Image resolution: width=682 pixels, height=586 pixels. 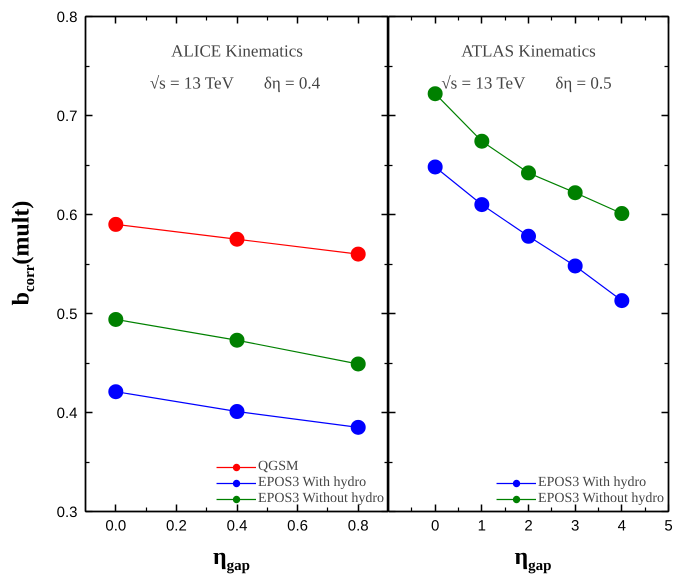 What do you see at coordinates (482, 526) in the screenshot?
I see `x-tick-label: 1` at bounding box center [482, 526].